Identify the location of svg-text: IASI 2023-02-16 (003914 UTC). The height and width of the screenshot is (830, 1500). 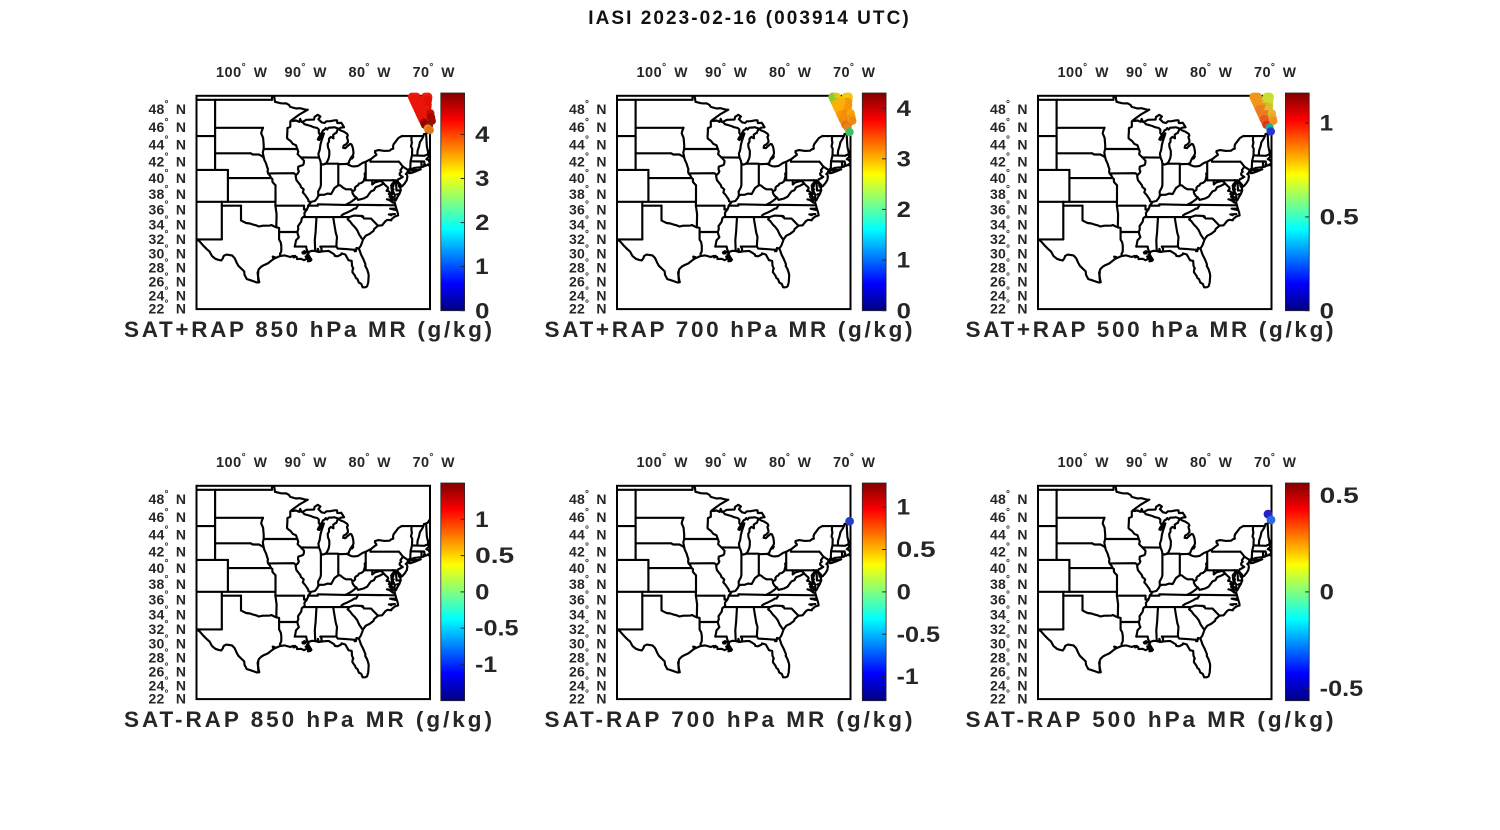
(749, 18).